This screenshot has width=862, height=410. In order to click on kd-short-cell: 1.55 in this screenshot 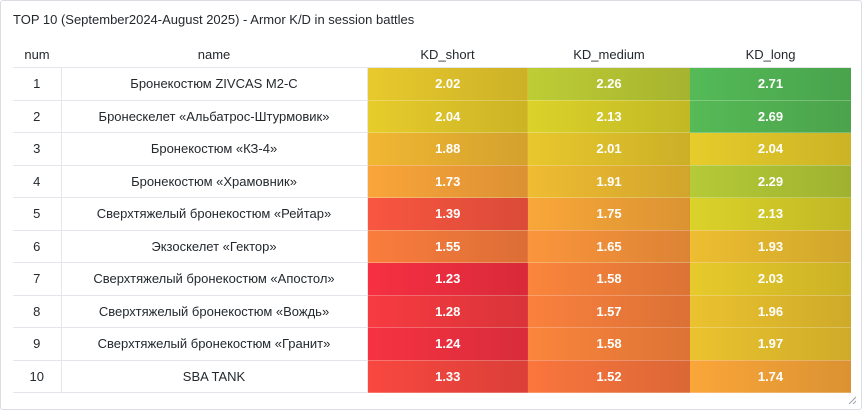, I will do `click(447, 246)`.